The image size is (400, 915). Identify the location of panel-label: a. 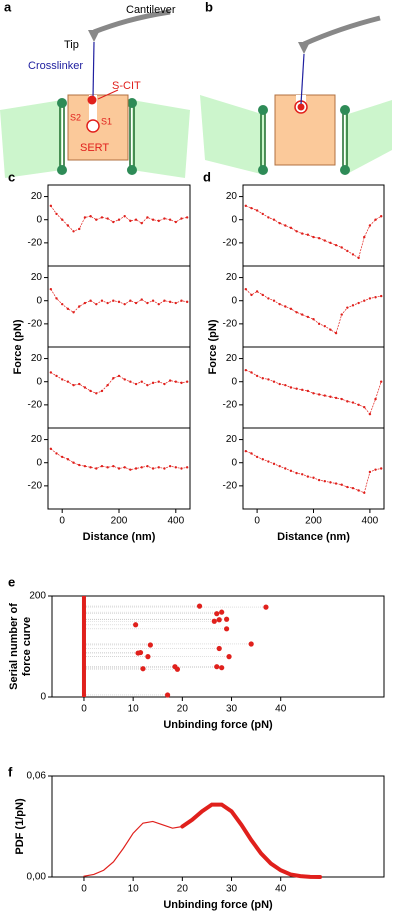
(8, 7).